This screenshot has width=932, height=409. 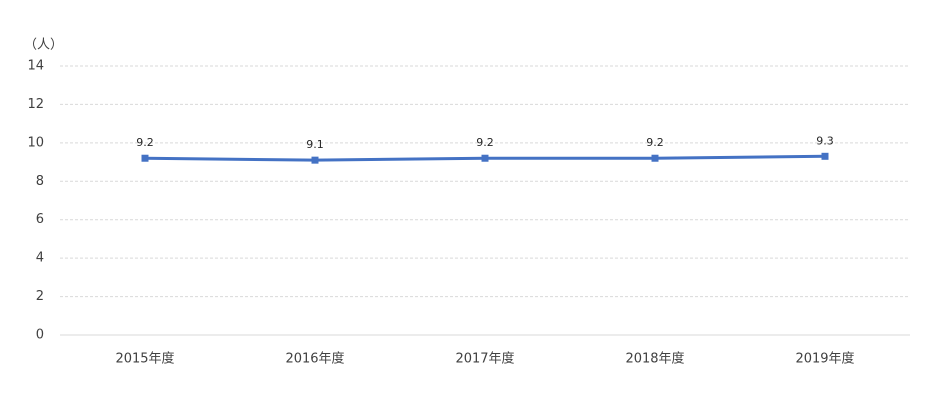 What do you see at coordinates (35, 104) in the screenshot?
I see `y-tick-label: 12` at bounding box center [35, 104].